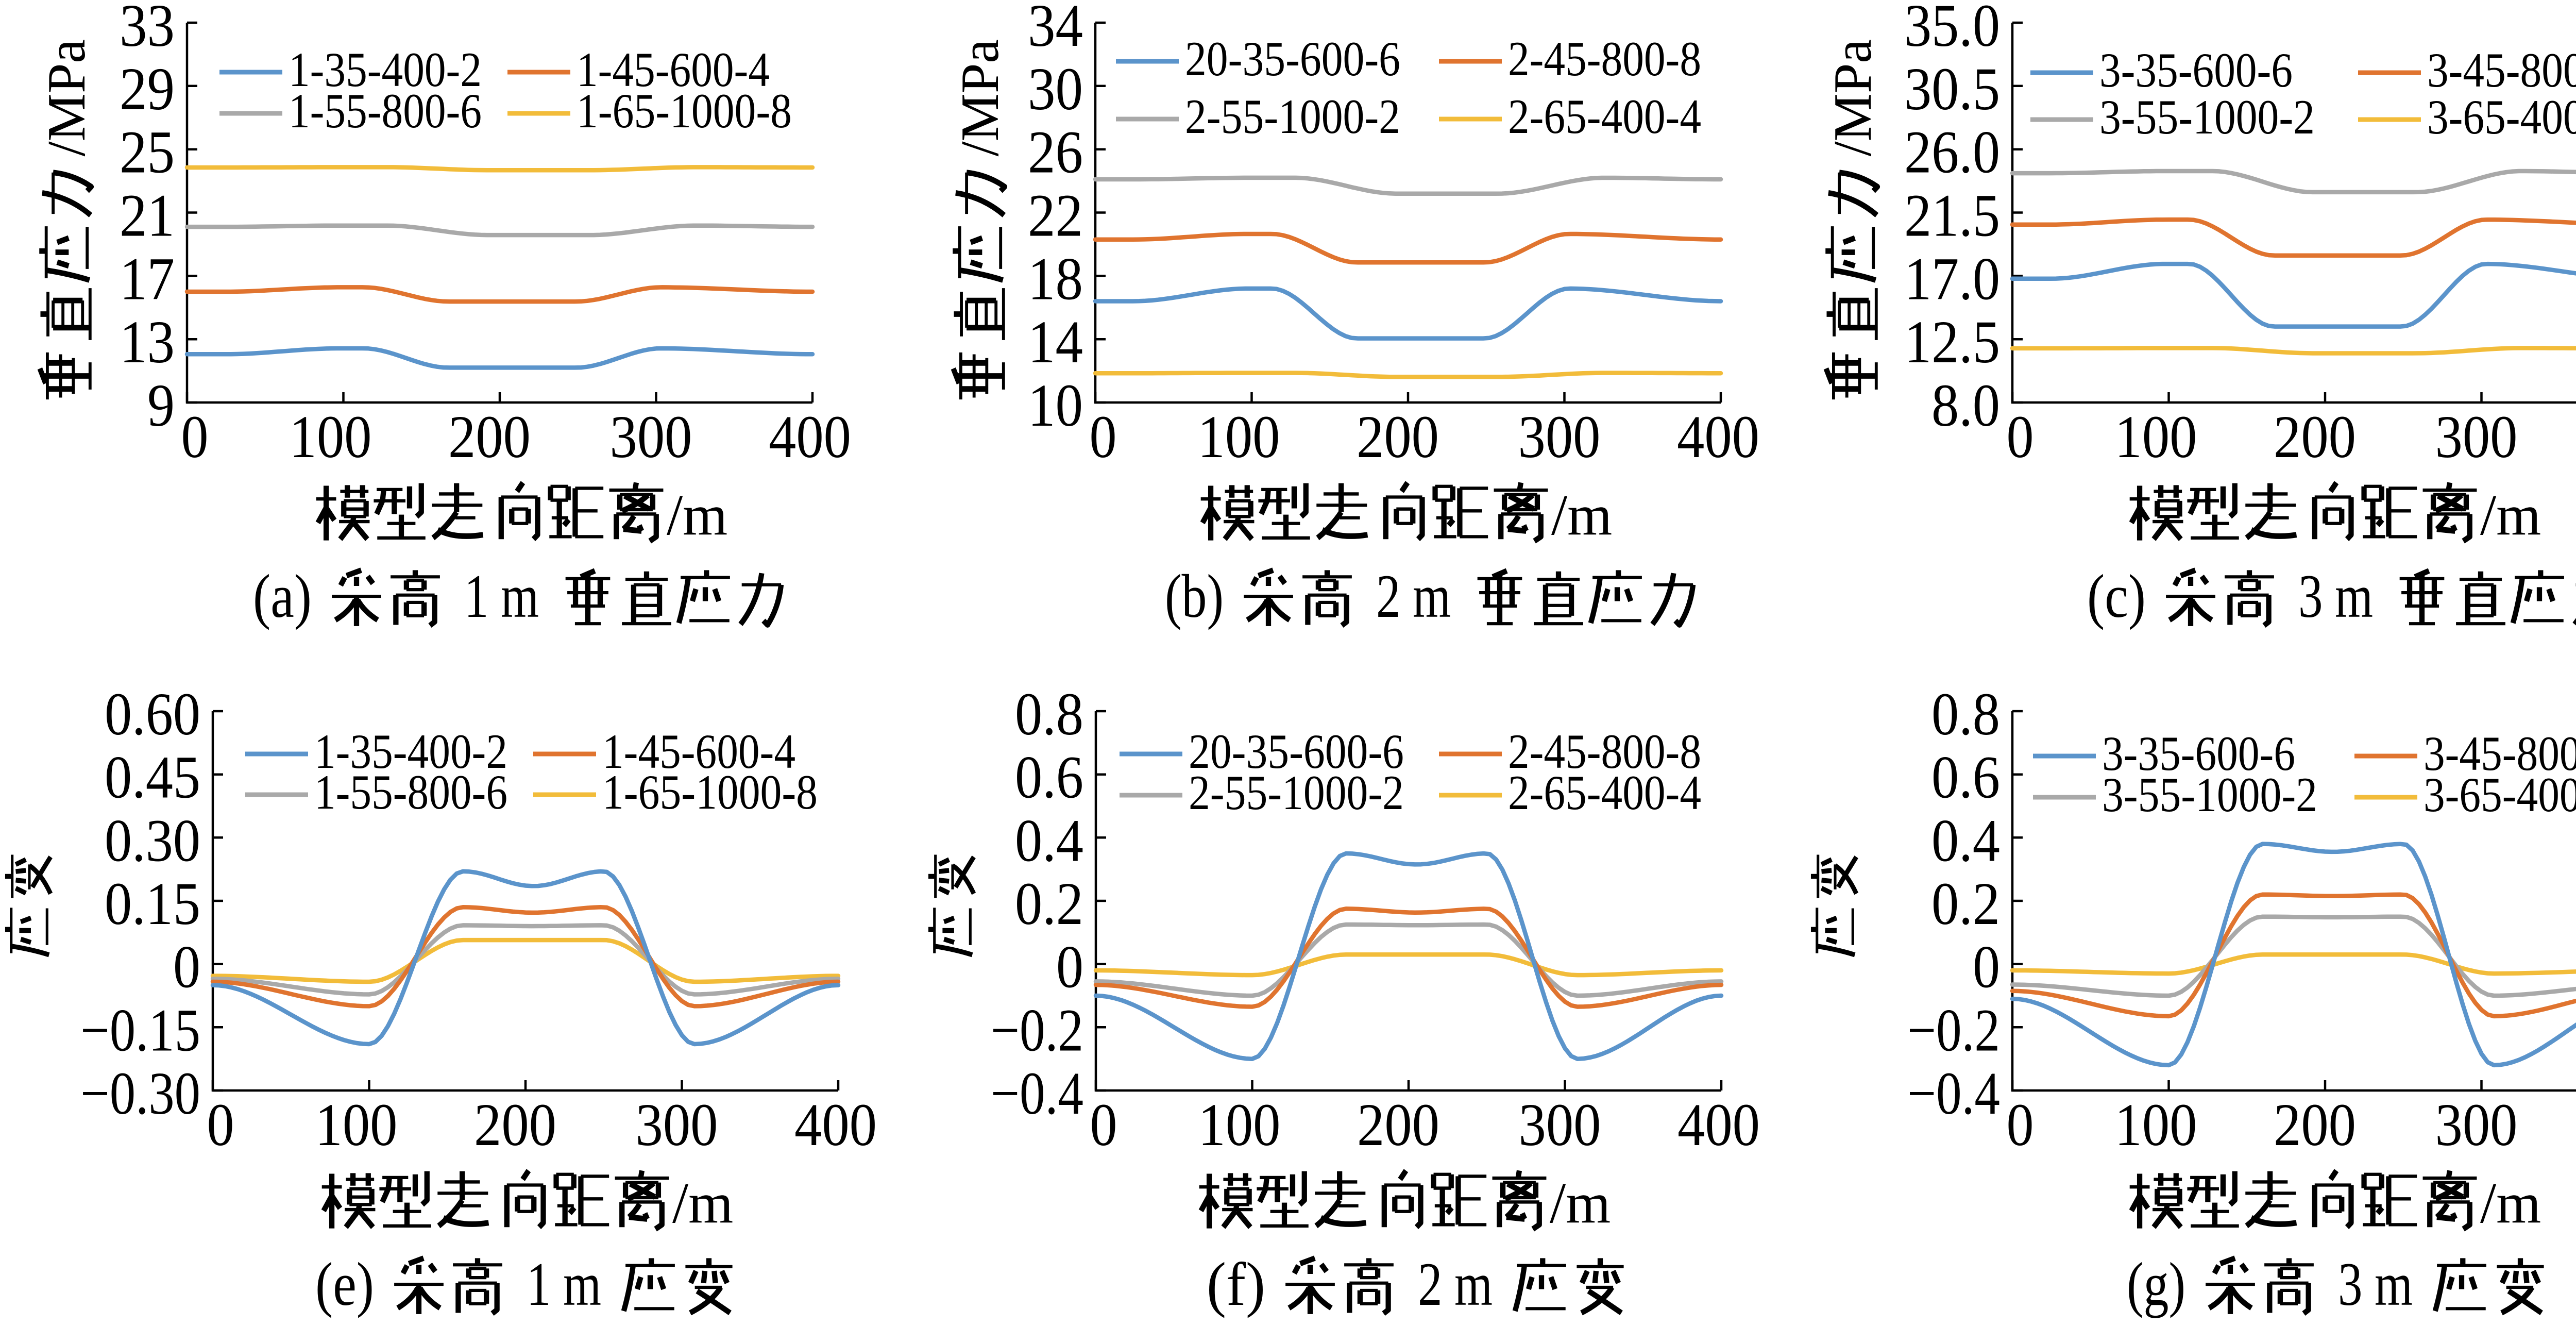 The width and height of the screenshot is (2576, 1326). I want to click on svg-text: 0.45, so click(152, 777).